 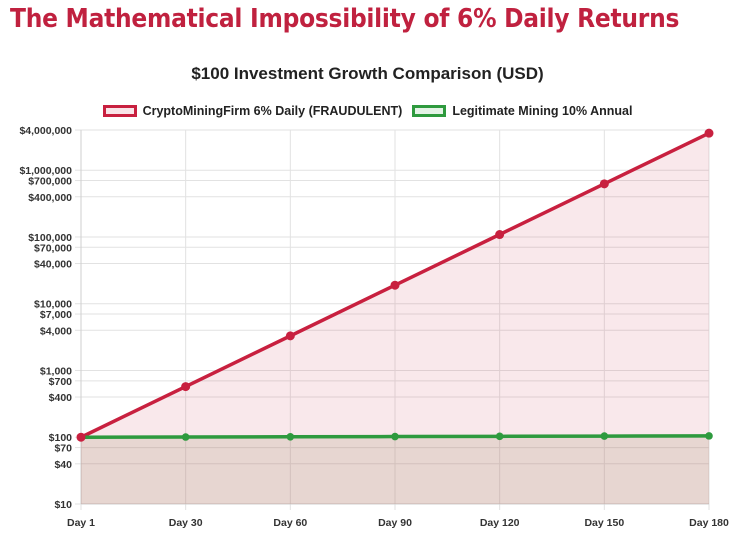 I want to click on legend-label-fraudulent: CryptoMiningFirm 6% Daily (FRAUDULENT), so click(x=272, y=111).